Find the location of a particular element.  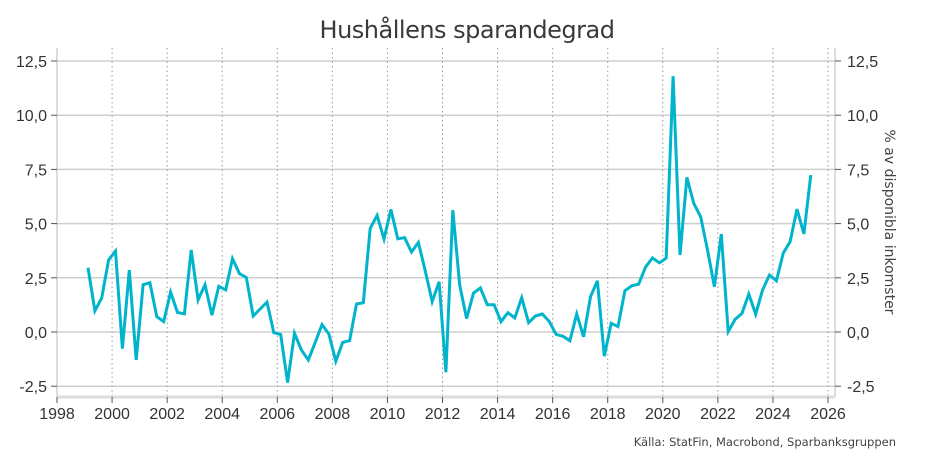

x-tick-label: 2026 is located at coordinates (828, 414).